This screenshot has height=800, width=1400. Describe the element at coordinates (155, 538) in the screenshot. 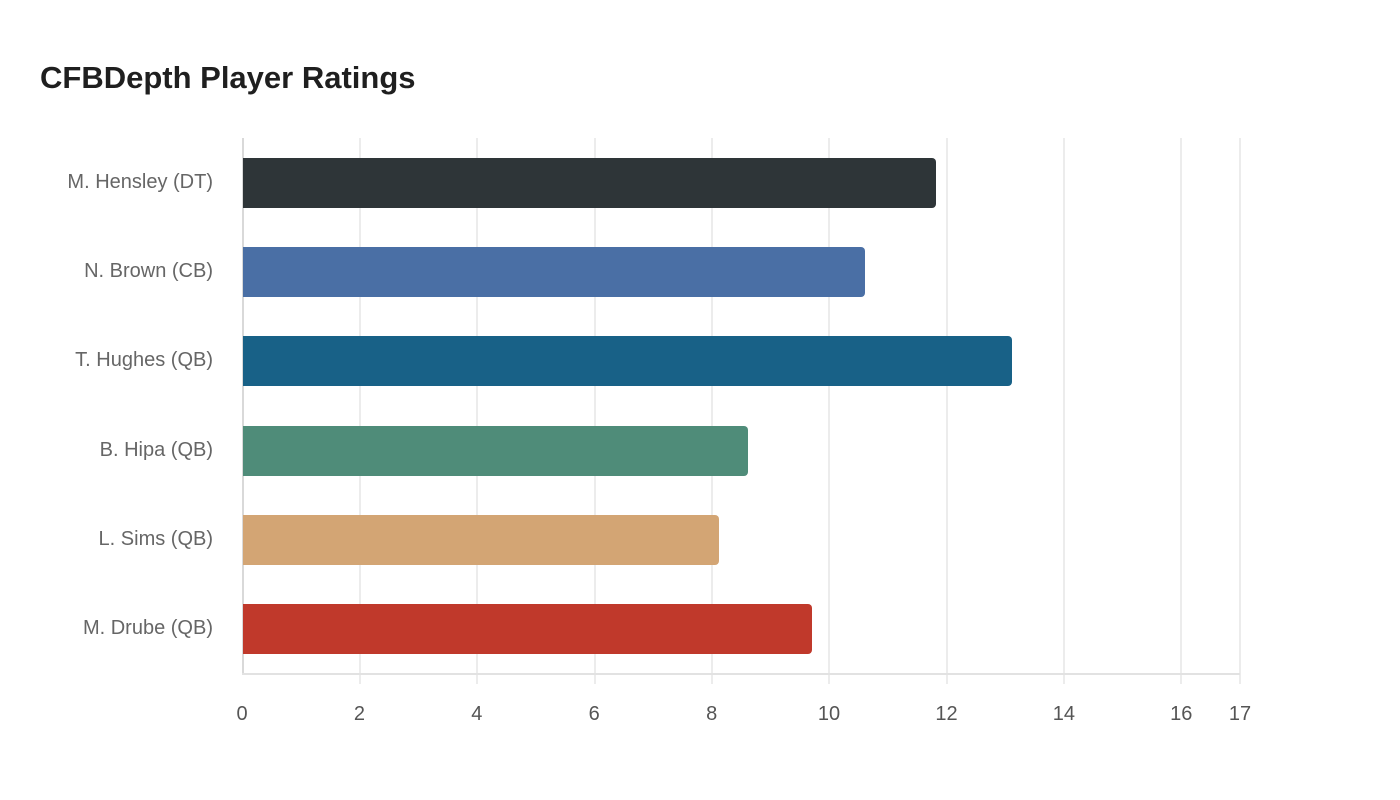

I see `y-axis-label: L. Sims (QB)` at that location.